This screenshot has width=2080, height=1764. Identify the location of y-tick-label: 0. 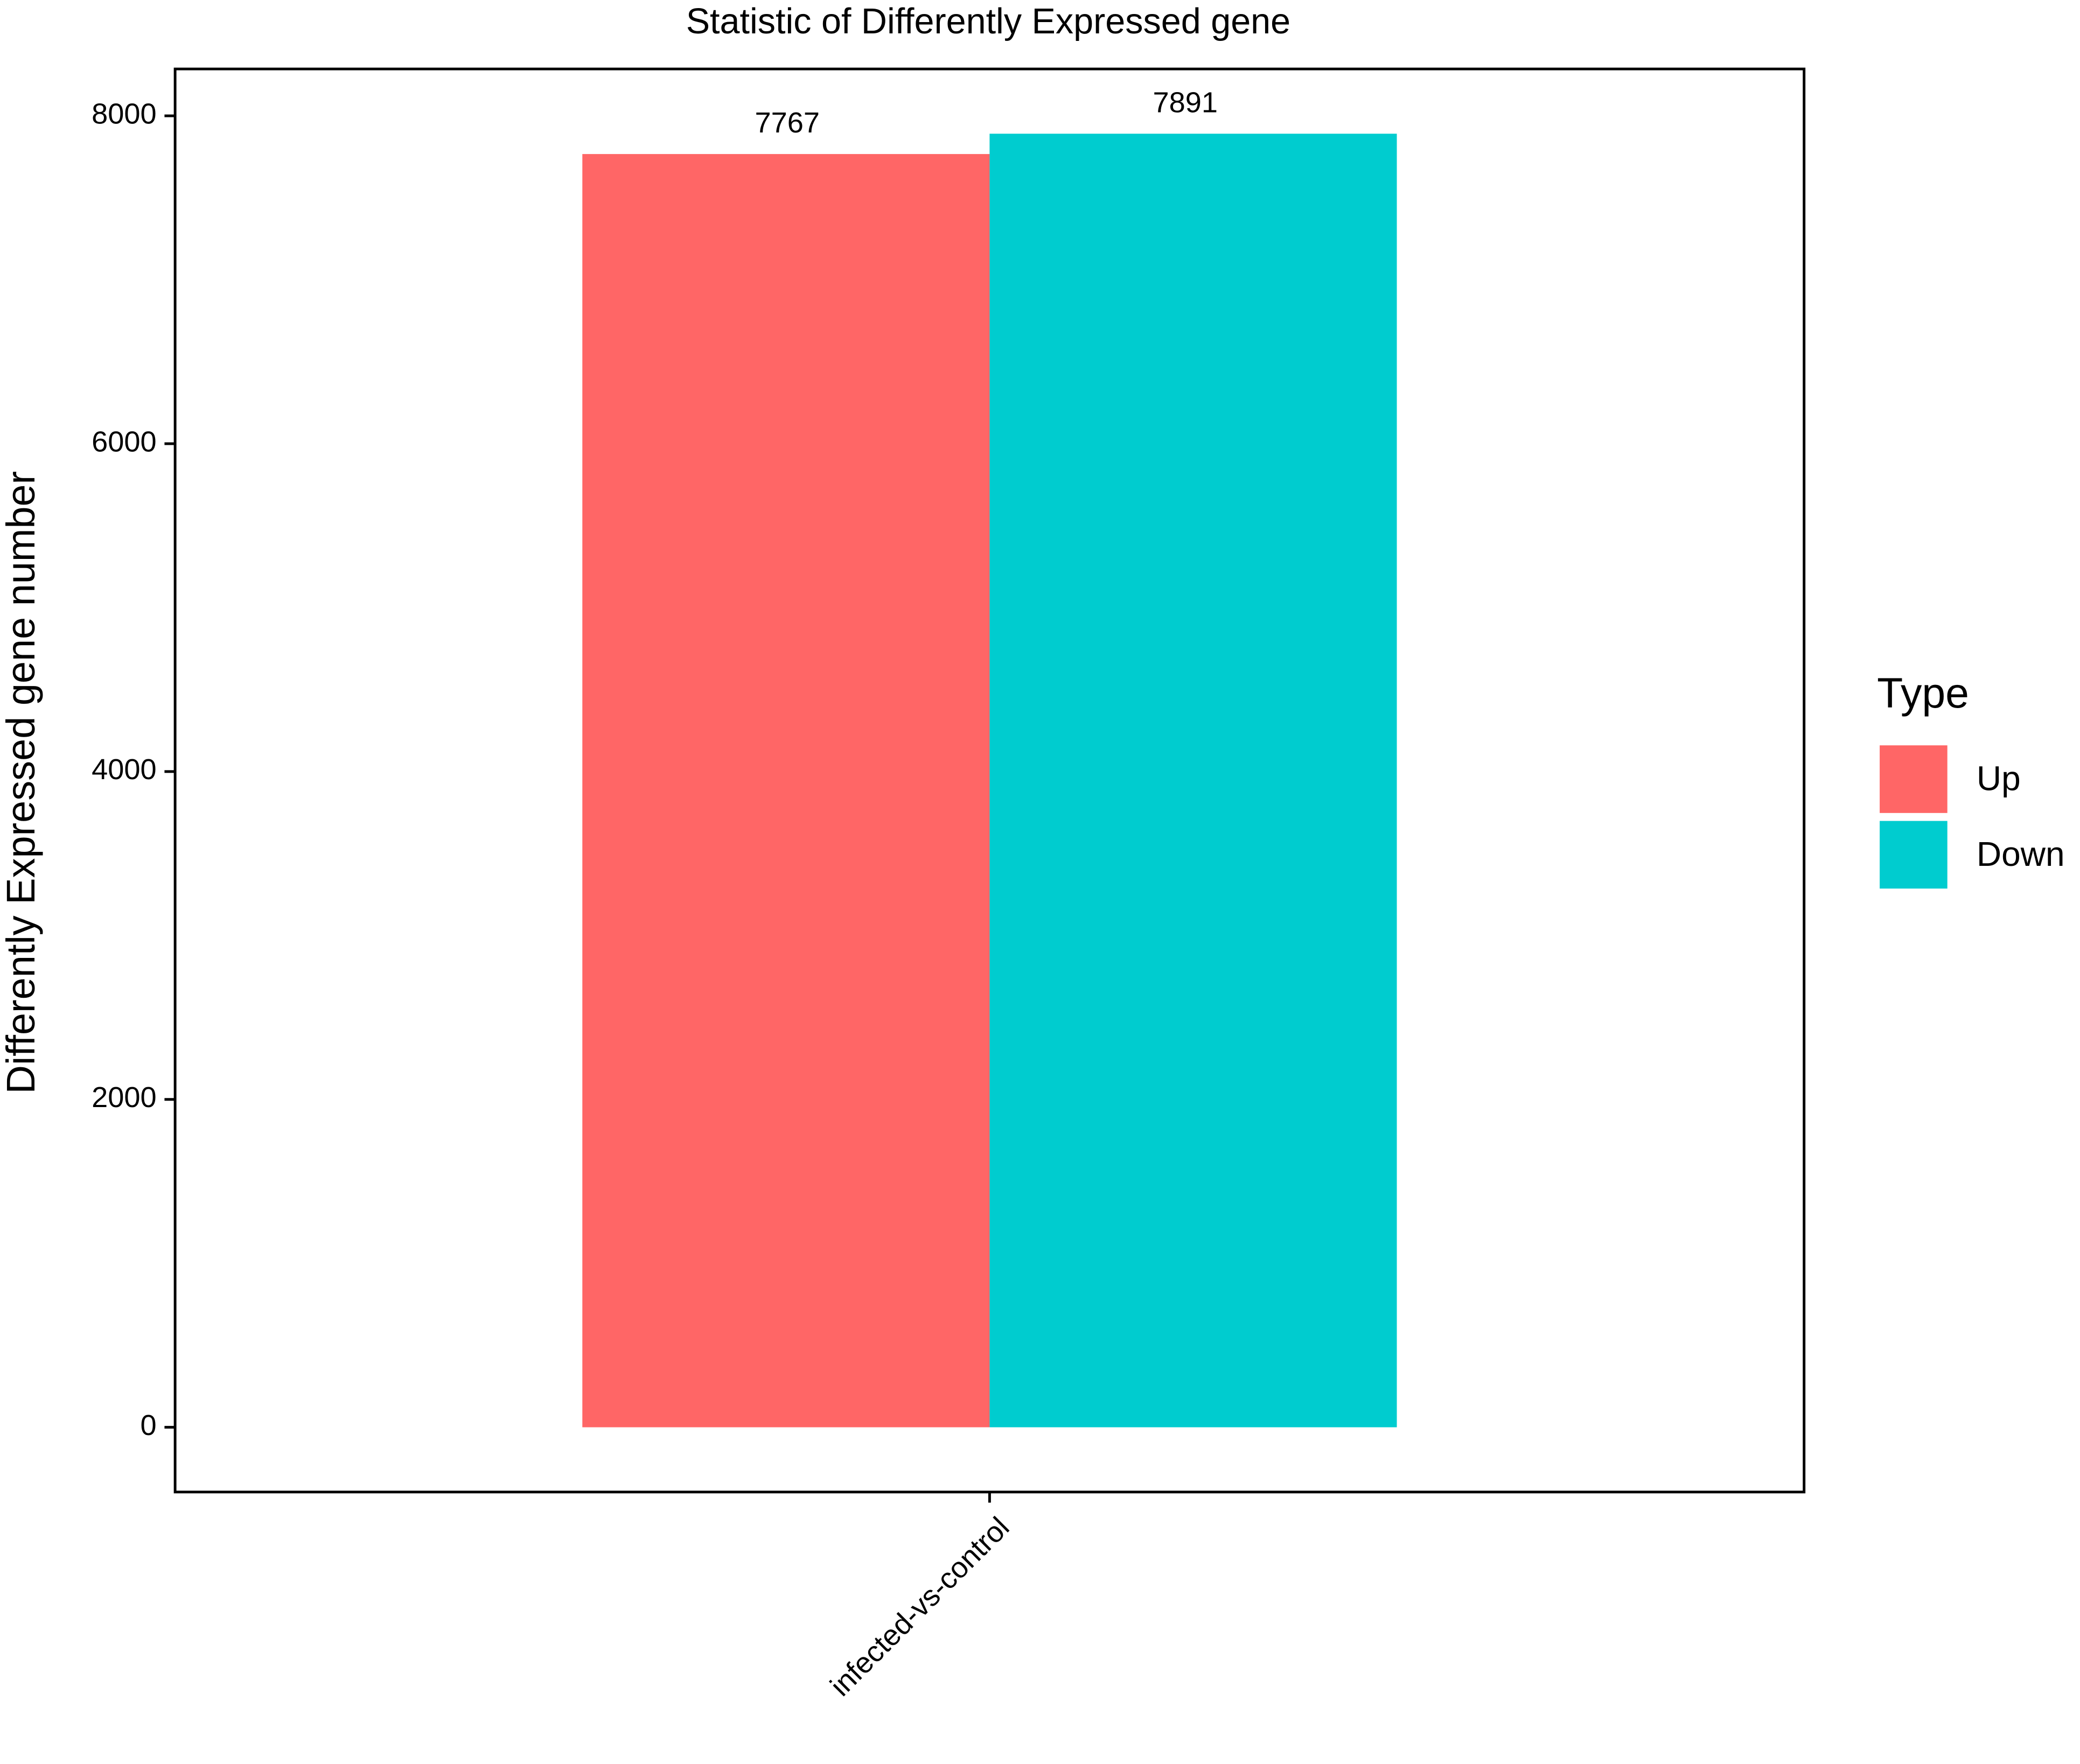
(148, 1425).